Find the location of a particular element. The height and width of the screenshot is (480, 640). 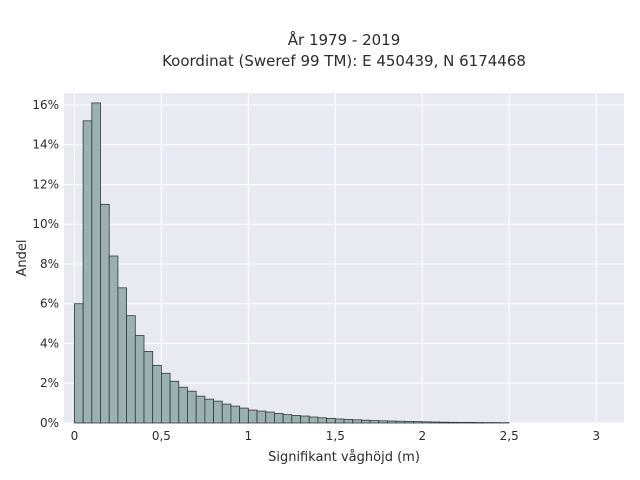

y-tick-label: 0% is located at coordinates (49, 423).